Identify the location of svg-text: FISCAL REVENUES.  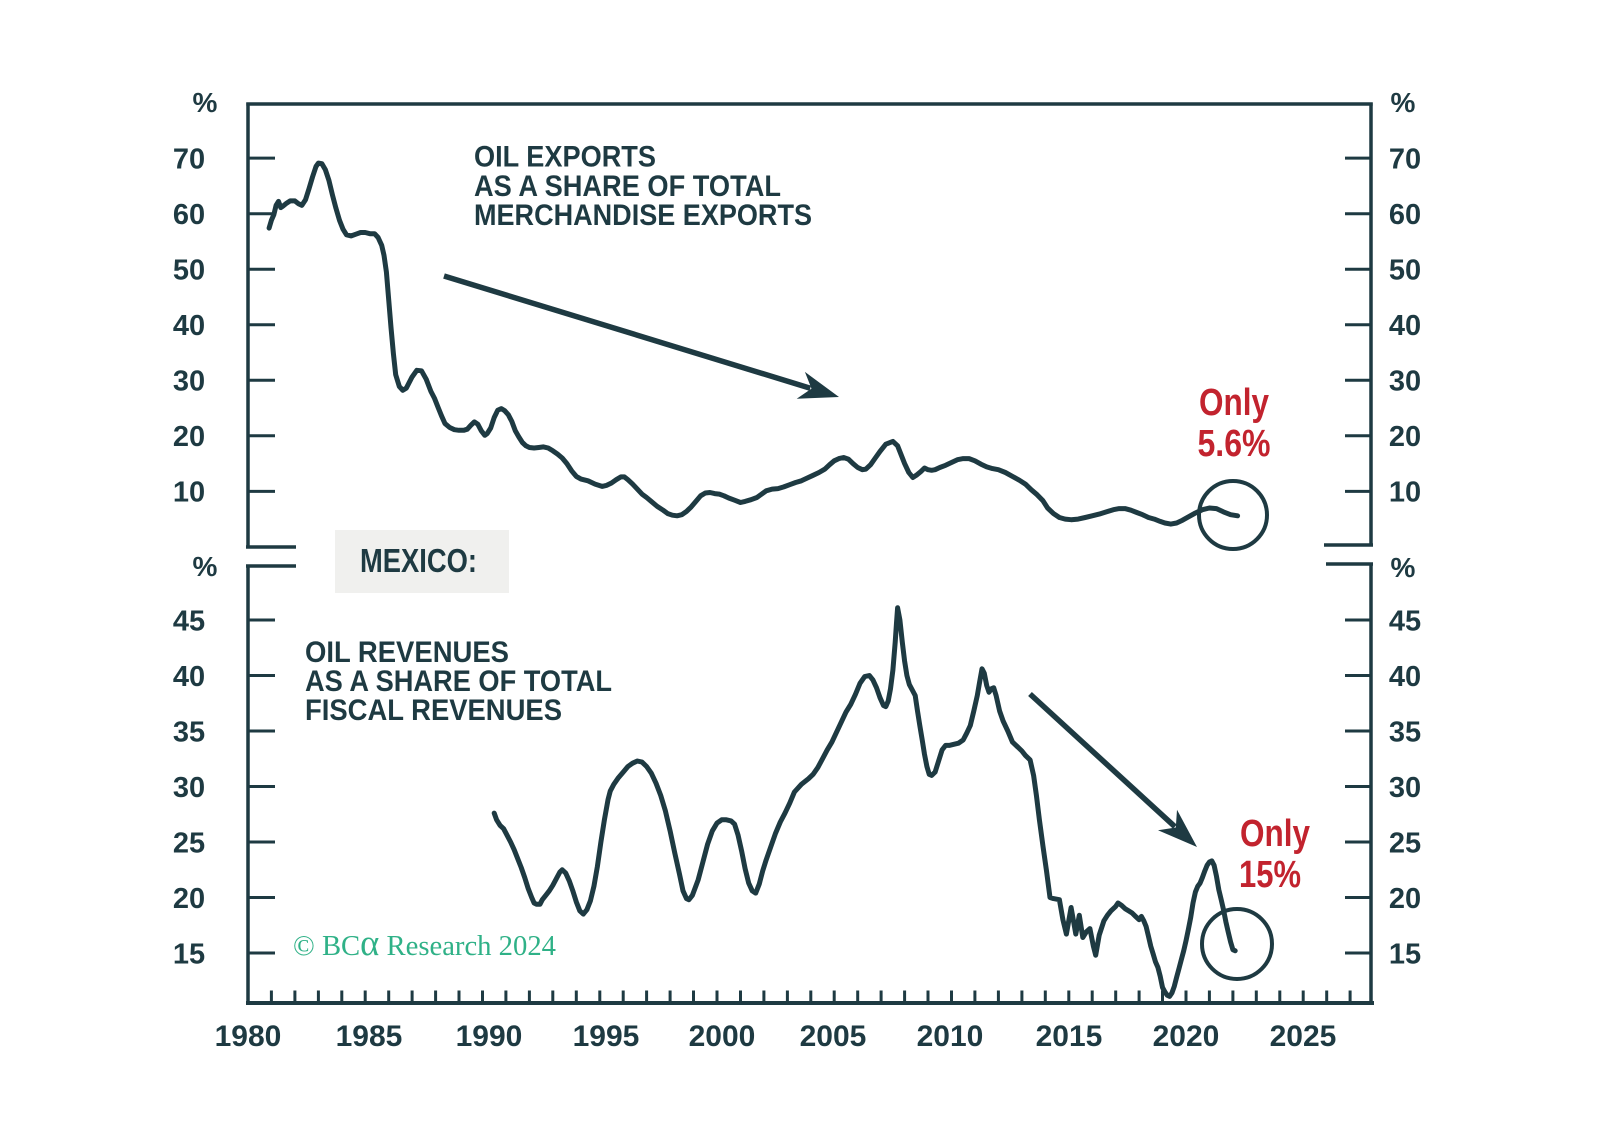
(433, 710).